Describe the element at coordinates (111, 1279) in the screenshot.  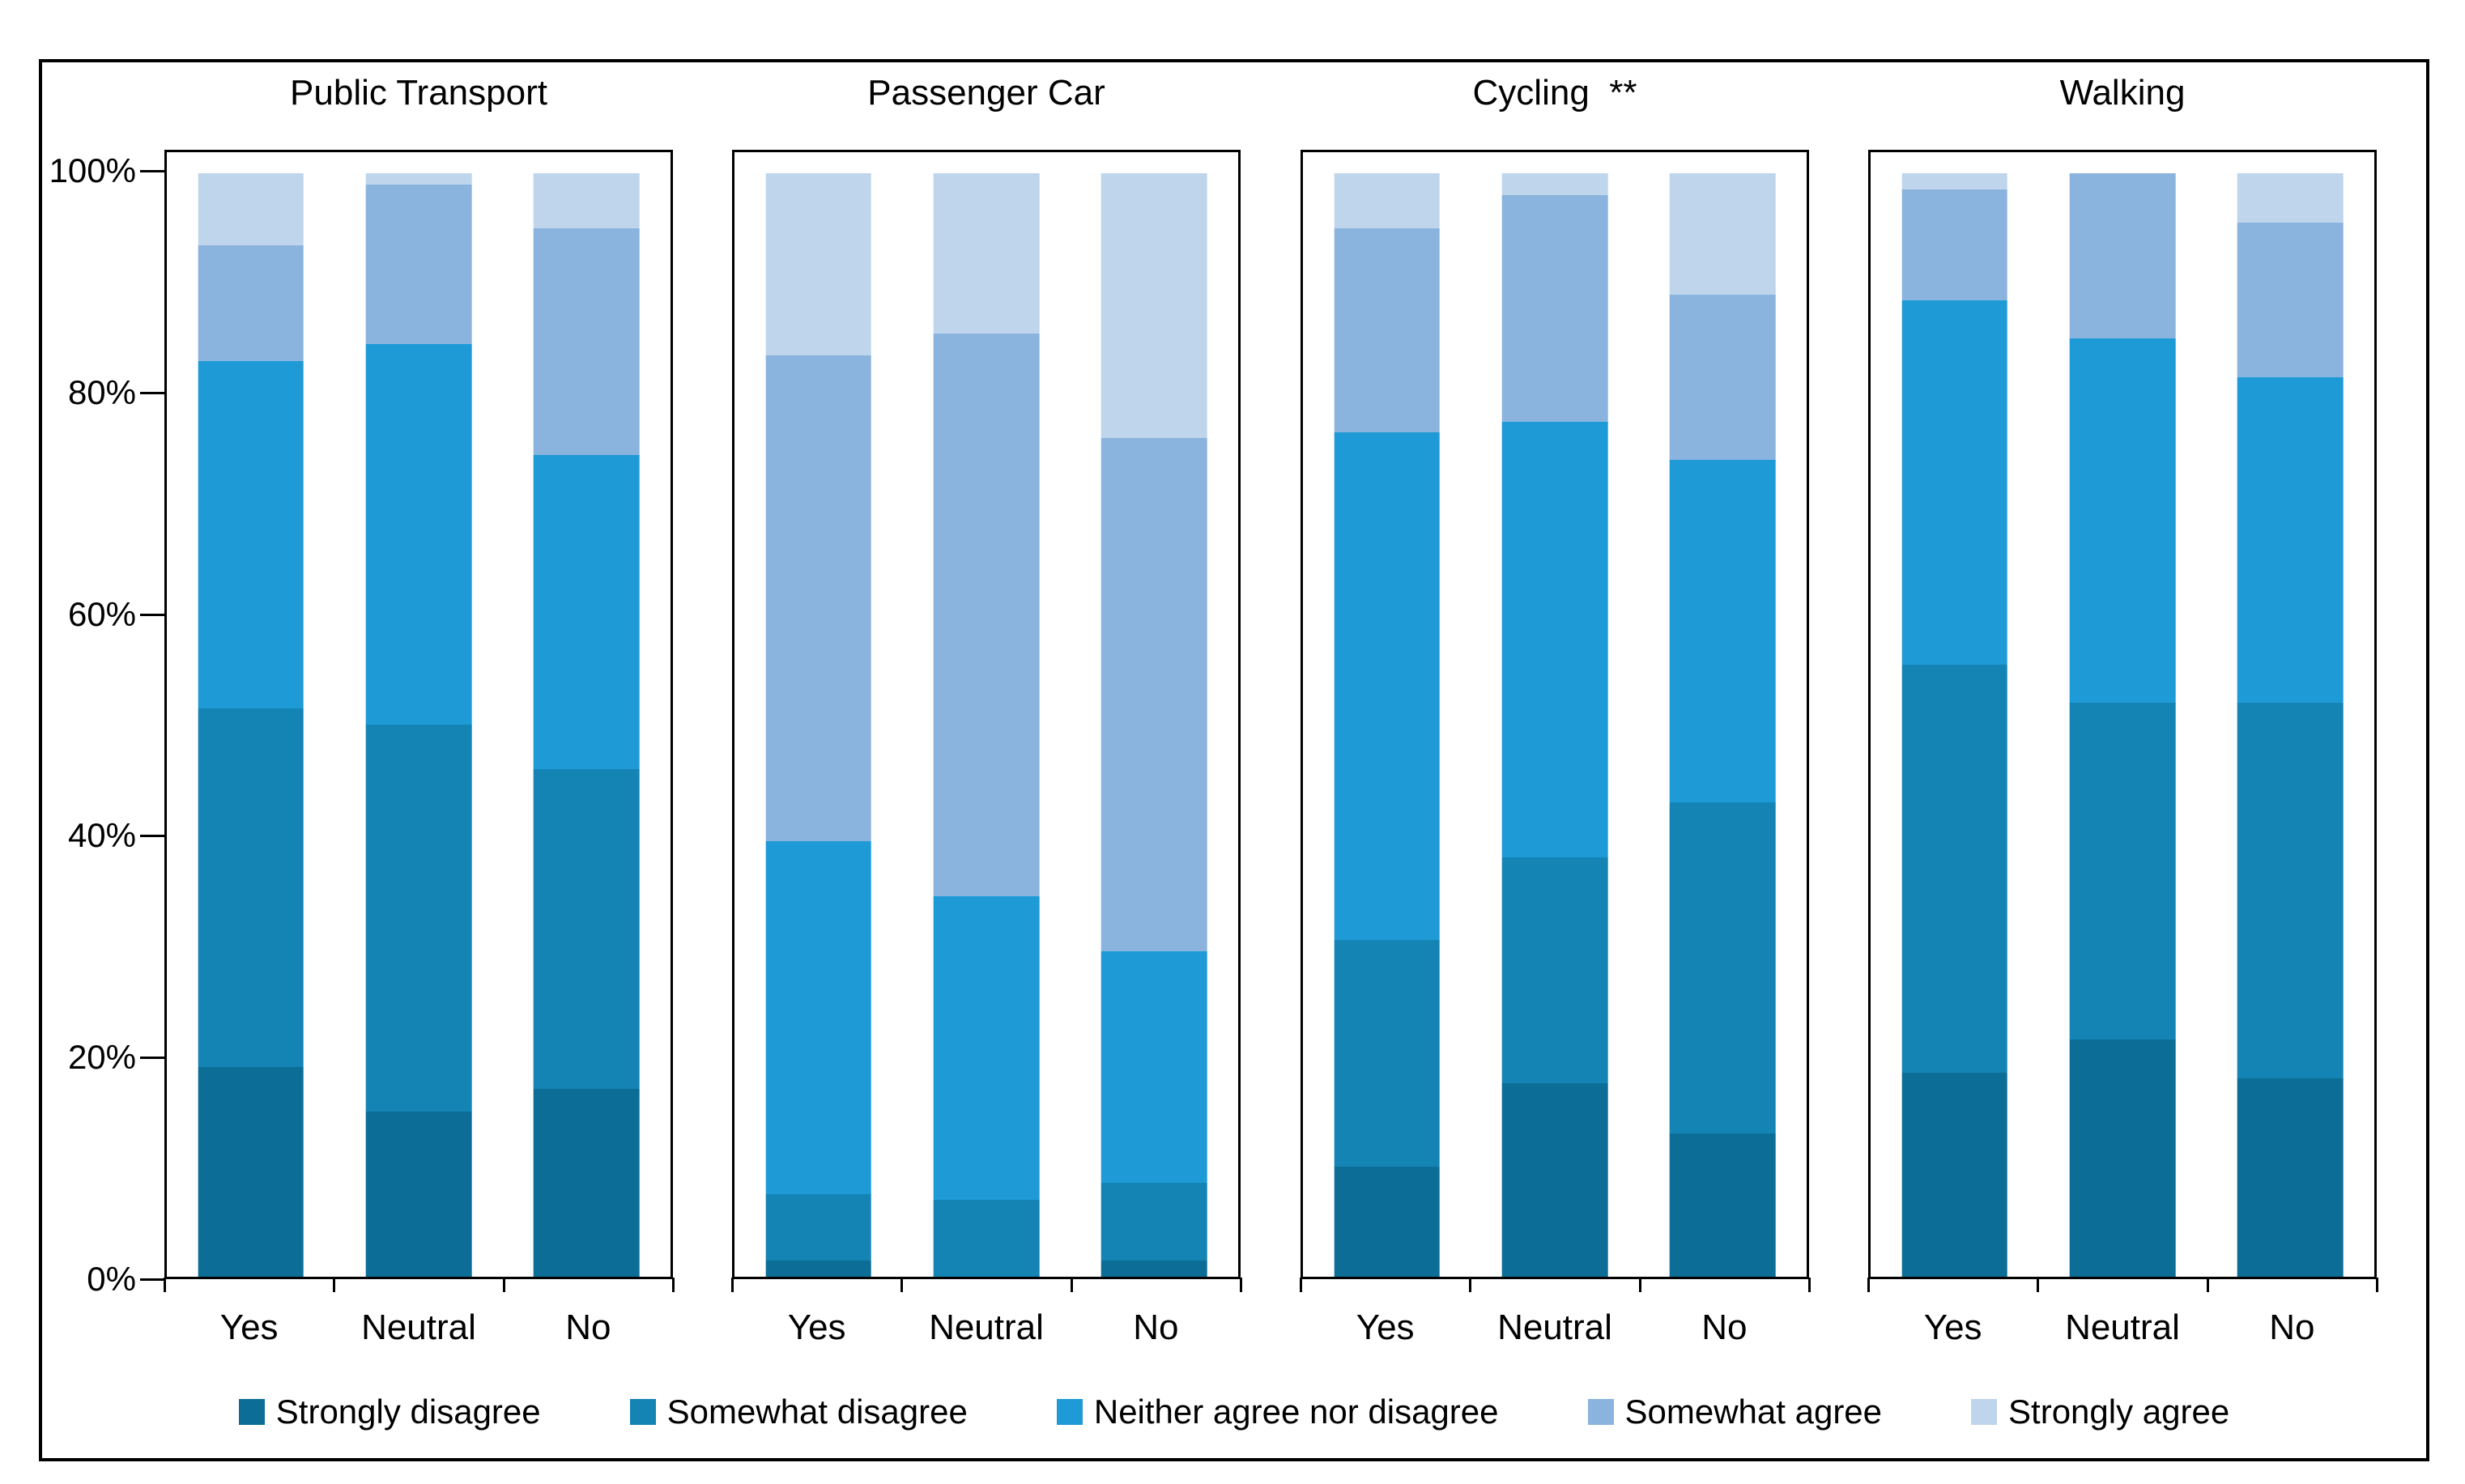
I see `y-axis-tick-label: 0%` at that location.